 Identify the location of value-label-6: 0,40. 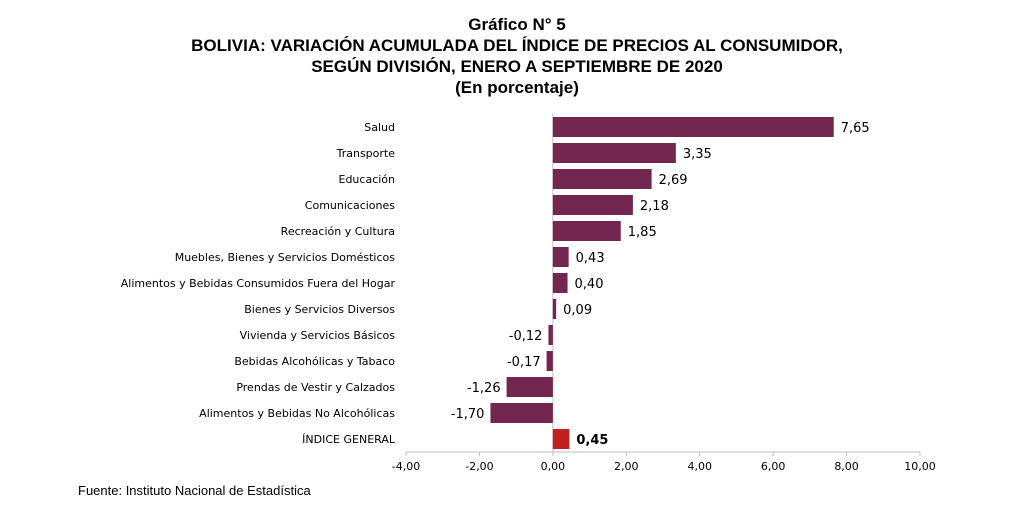
(589, 284).